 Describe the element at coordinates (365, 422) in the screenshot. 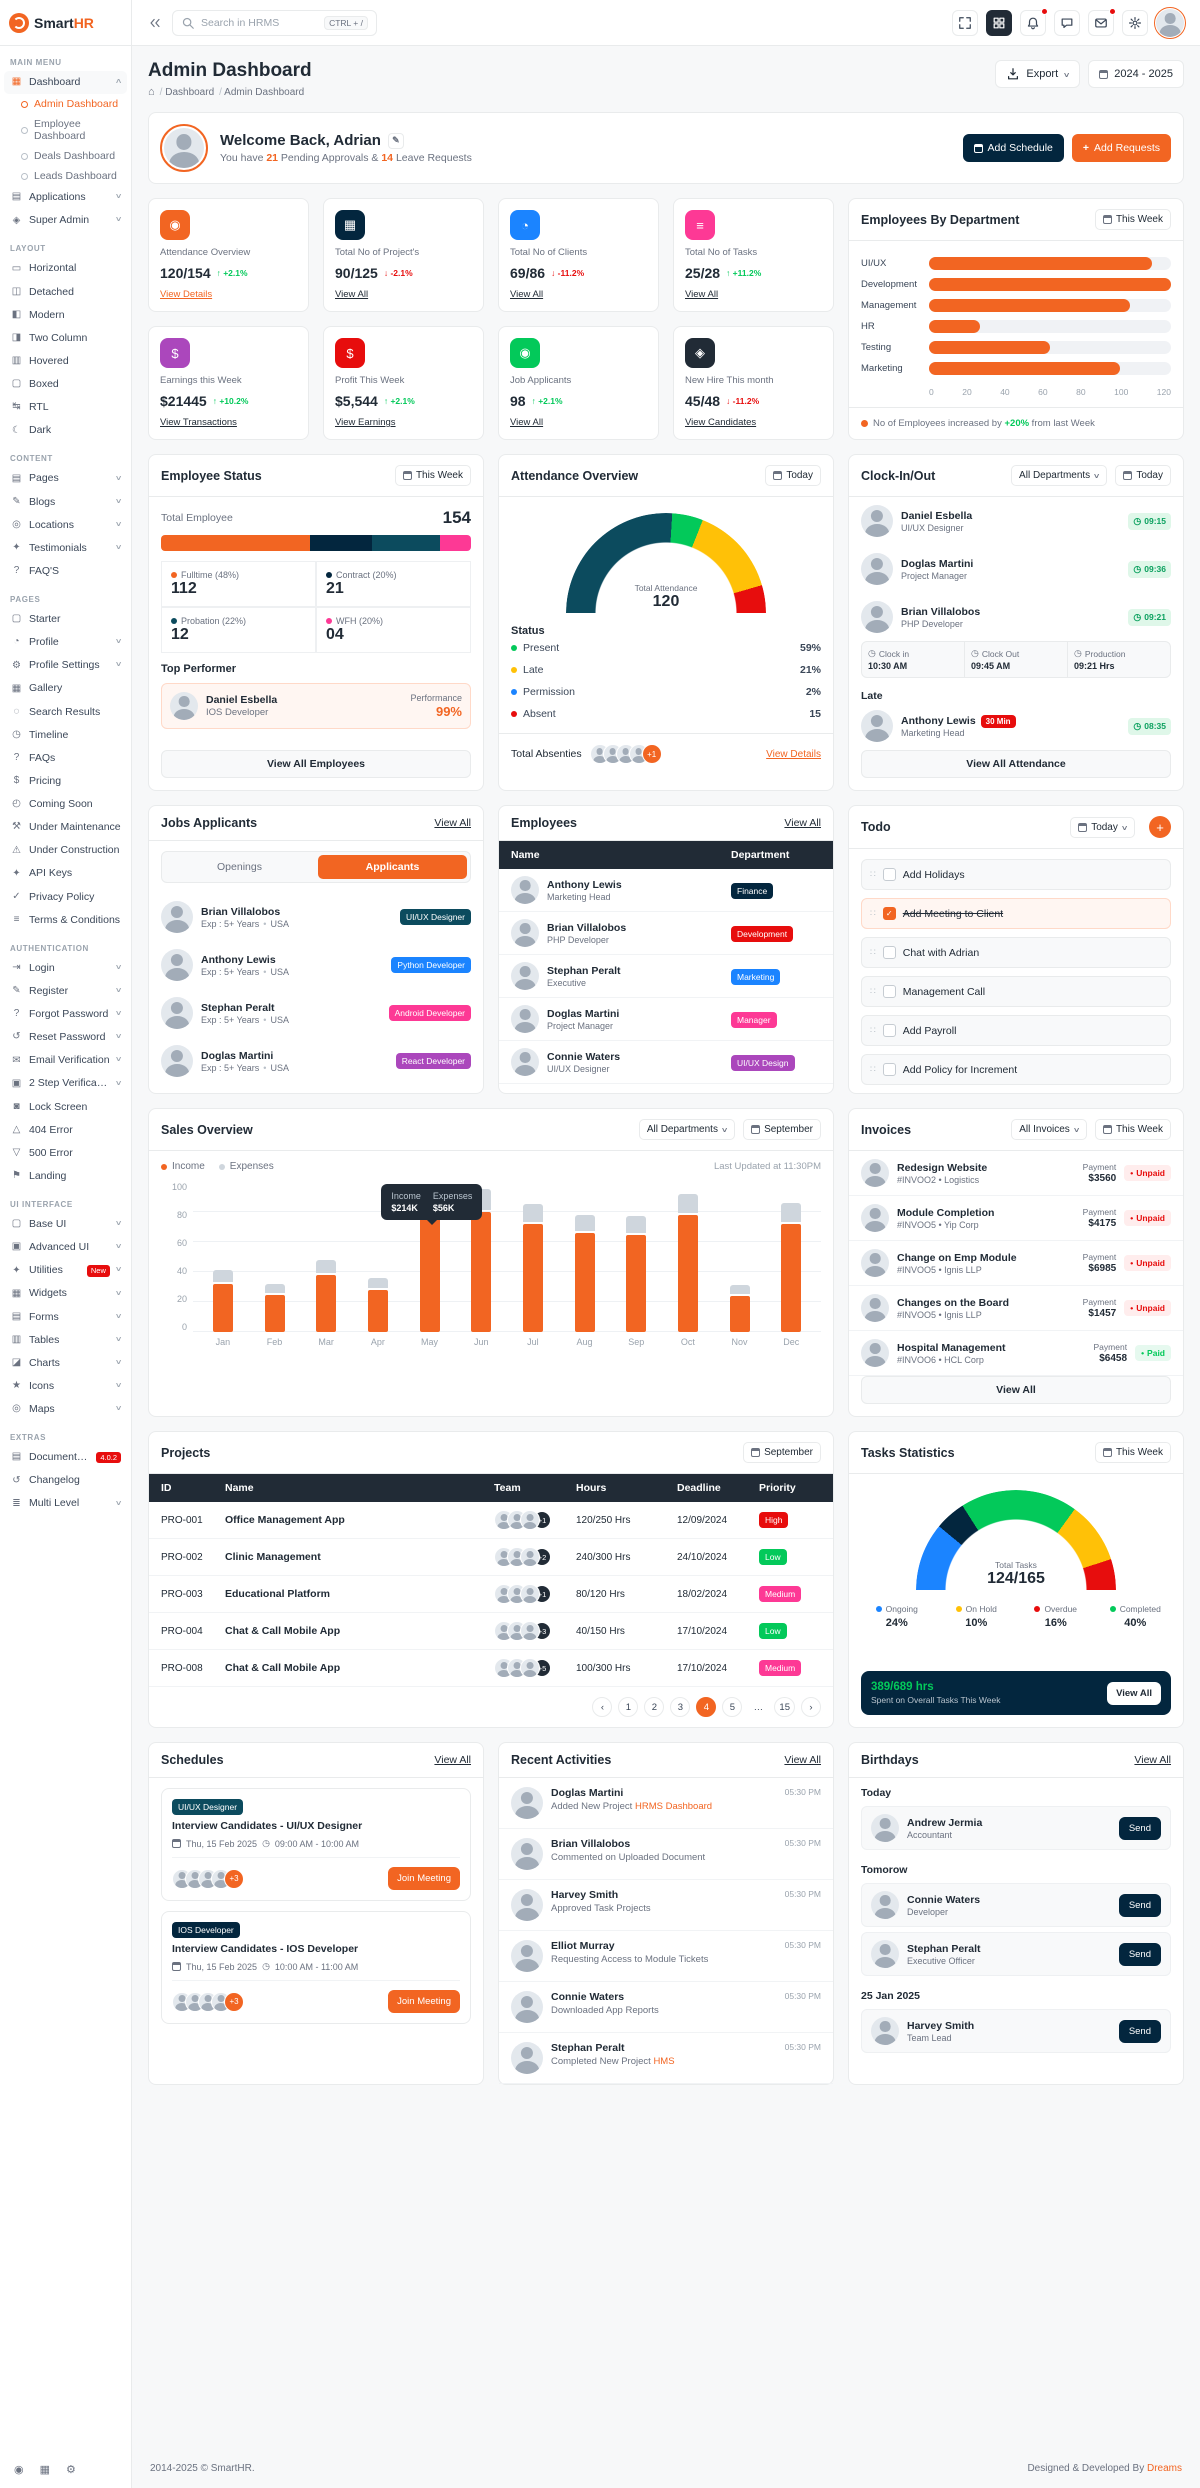

I see `stat-link: View Earnings` at that location.